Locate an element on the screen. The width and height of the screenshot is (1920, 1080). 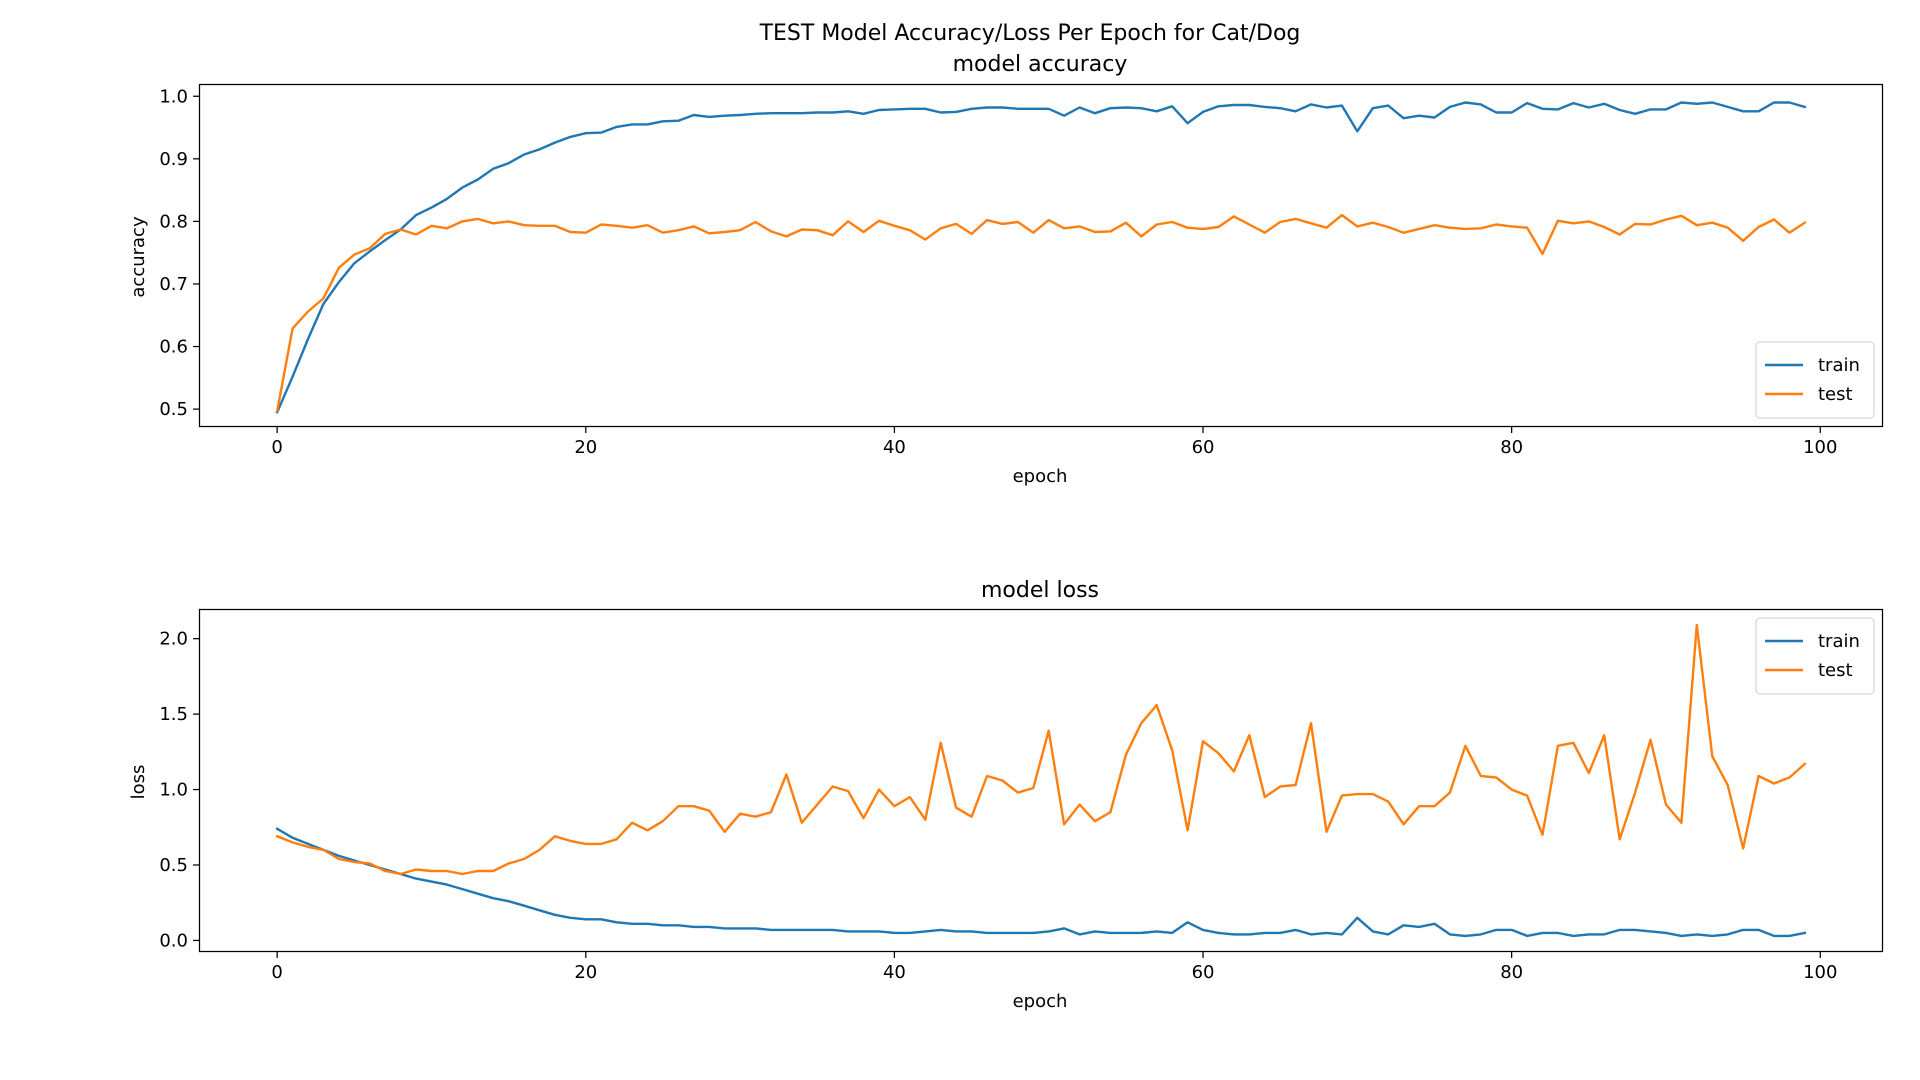
y-tick-label: 0.9 is located at coordinates (173, 159).